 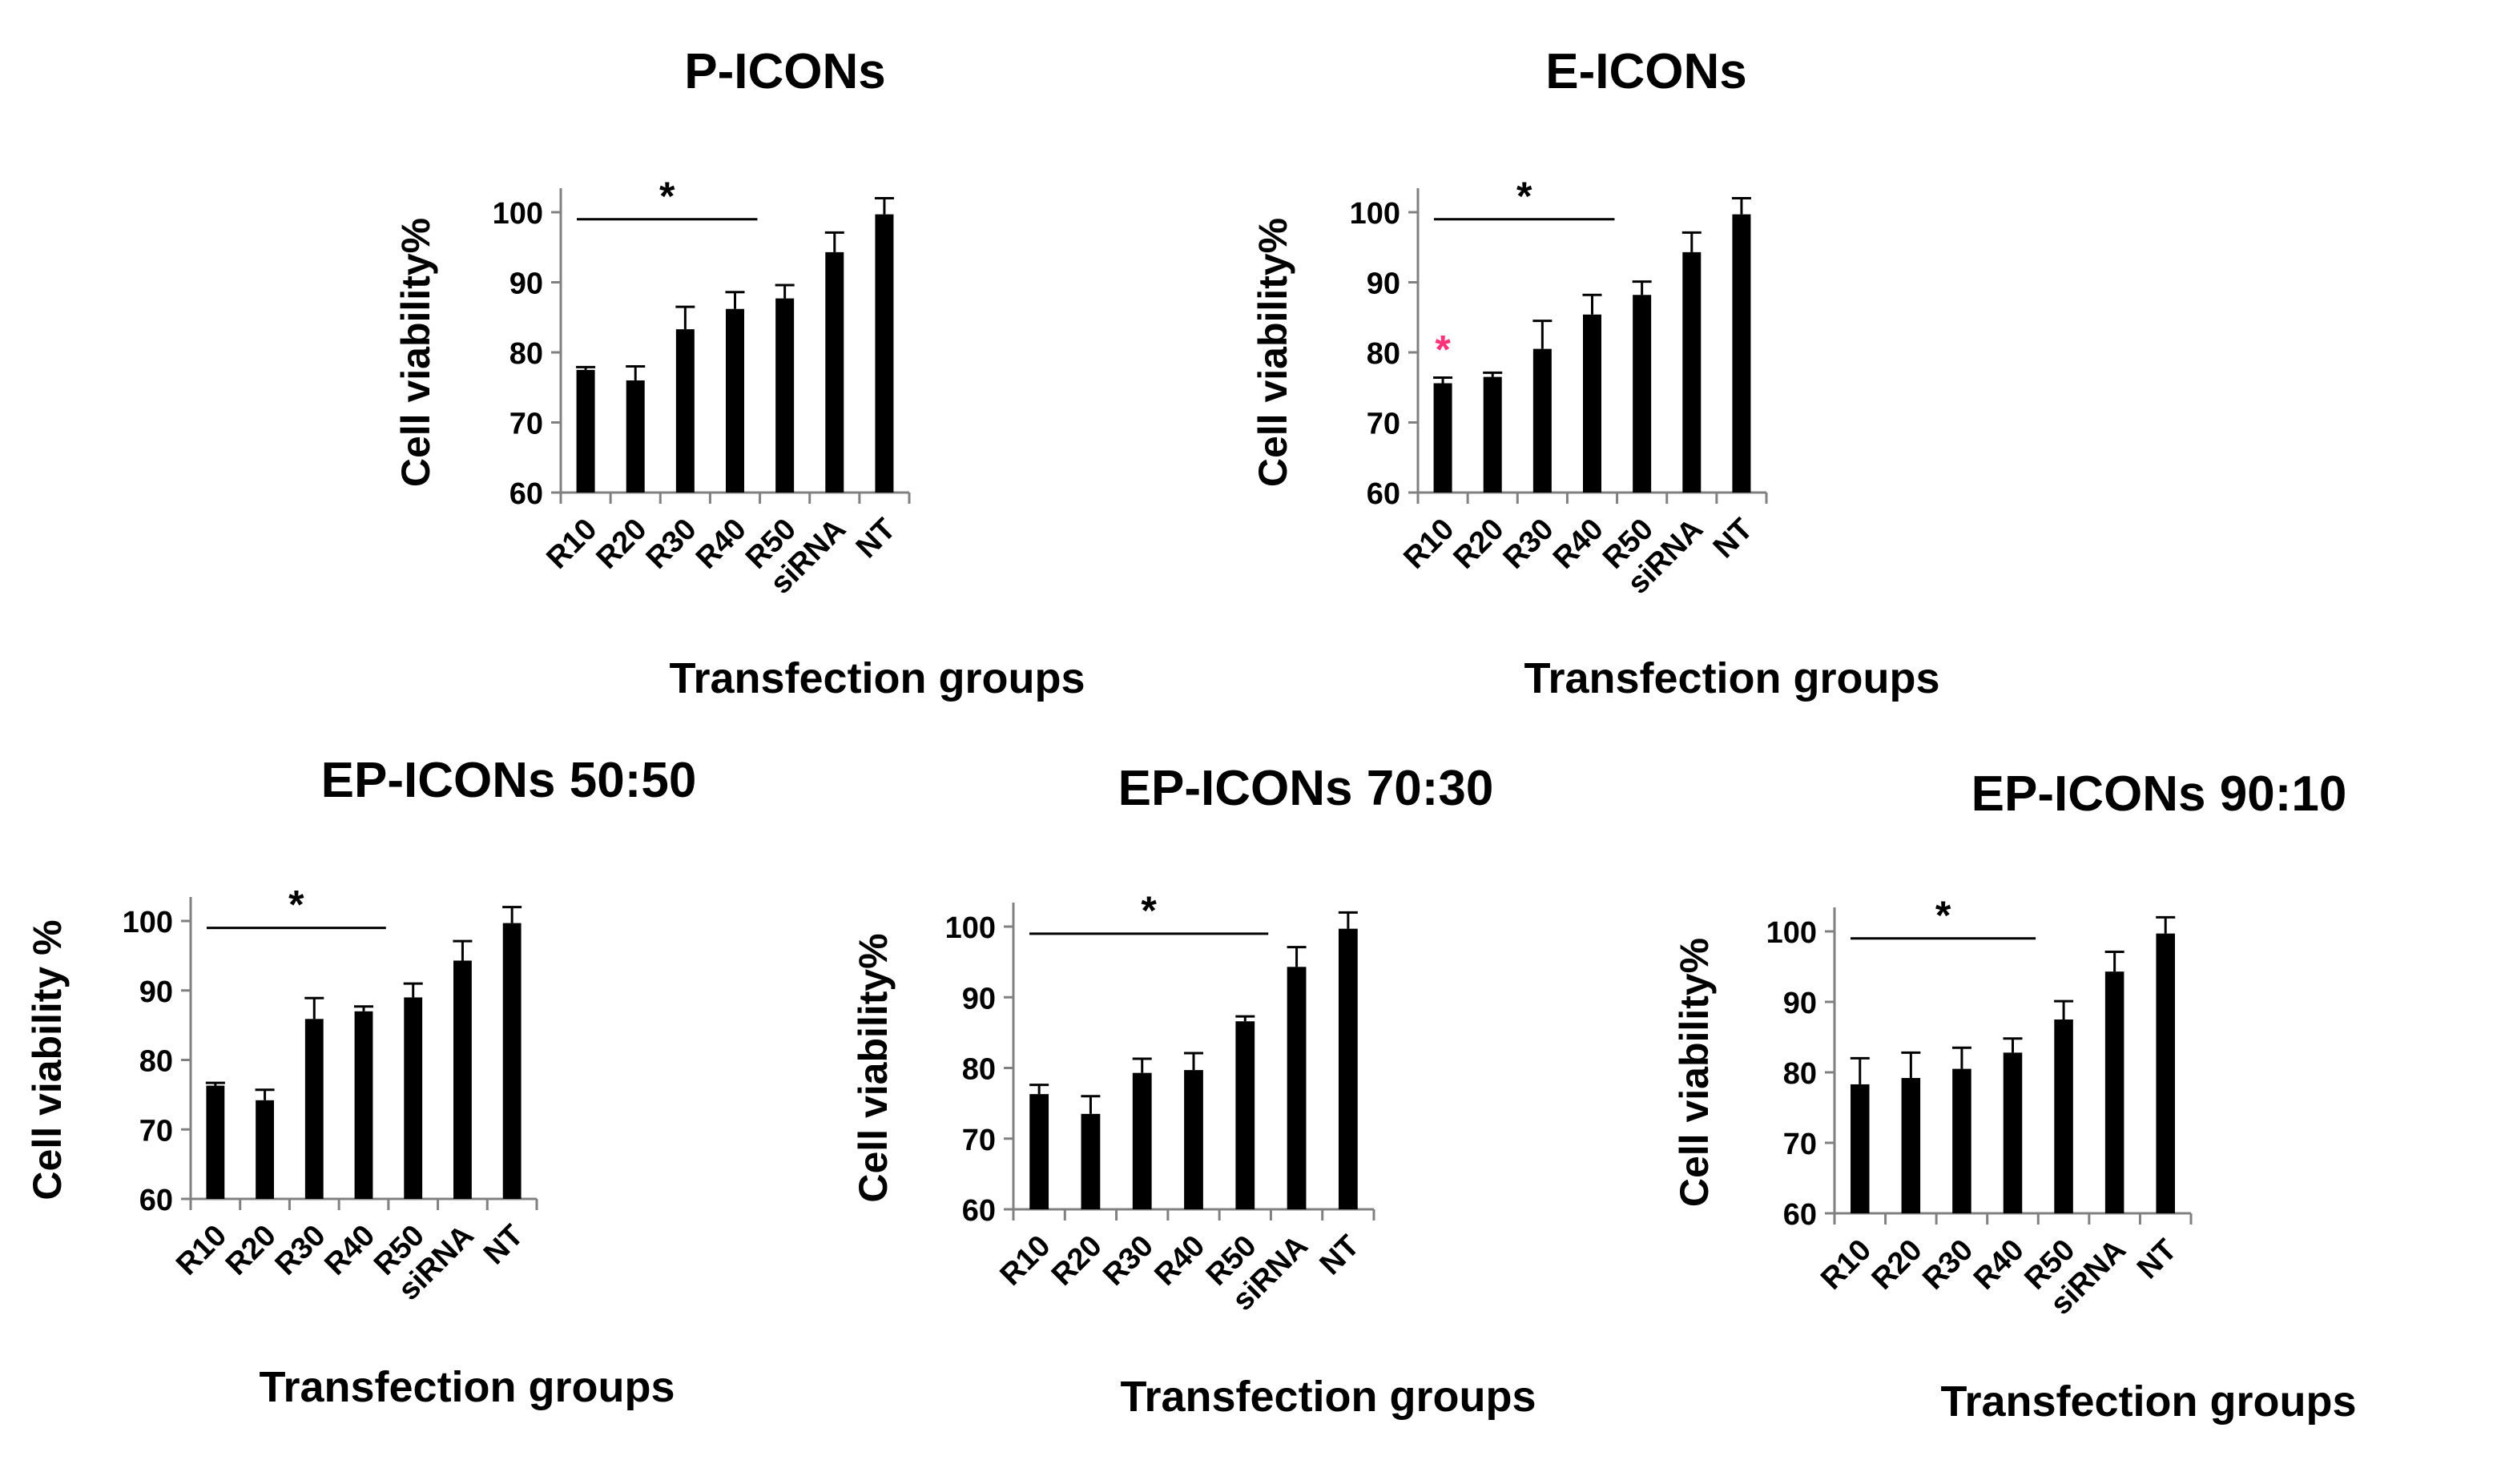 I want to click on highlight-marker: *, so click(x=1443, y=350).